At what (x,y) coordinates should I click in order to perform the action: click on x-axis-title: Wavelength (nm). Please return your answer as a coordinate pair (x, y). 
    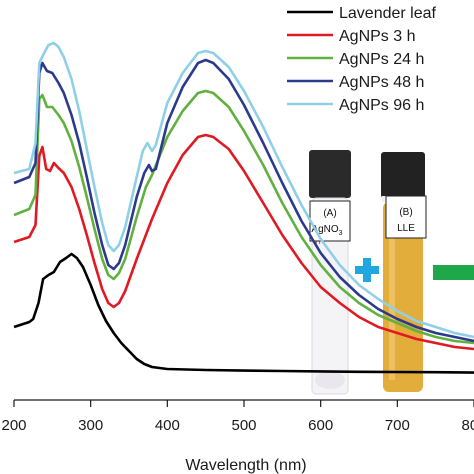
    Looking at the image, I should click on (245, 465).